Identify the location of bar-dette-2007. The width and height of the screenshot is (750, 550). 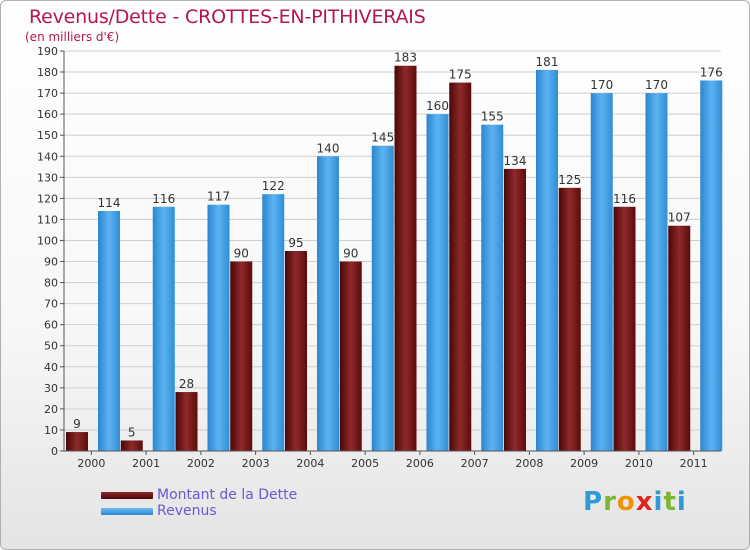
(460, 266).